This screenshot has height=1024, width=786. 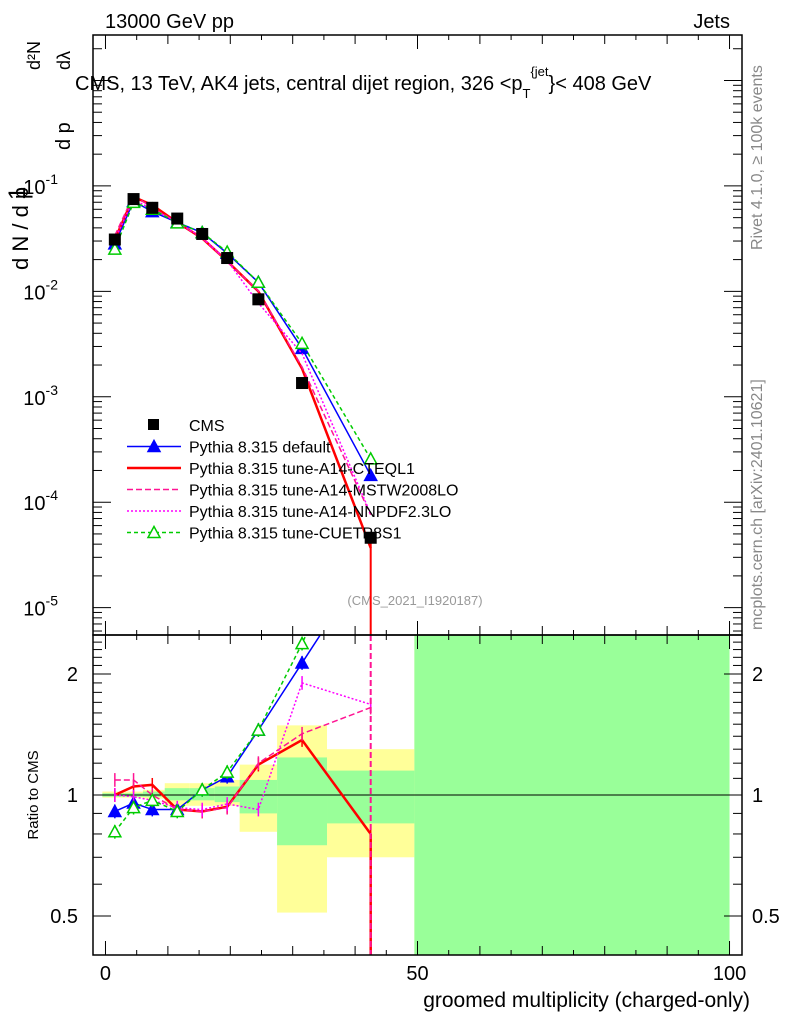 What do you see at coordinates (52, 284) in the screenshot?
I see `y-tick-exponent: -2` at bounding box center [52, 284].